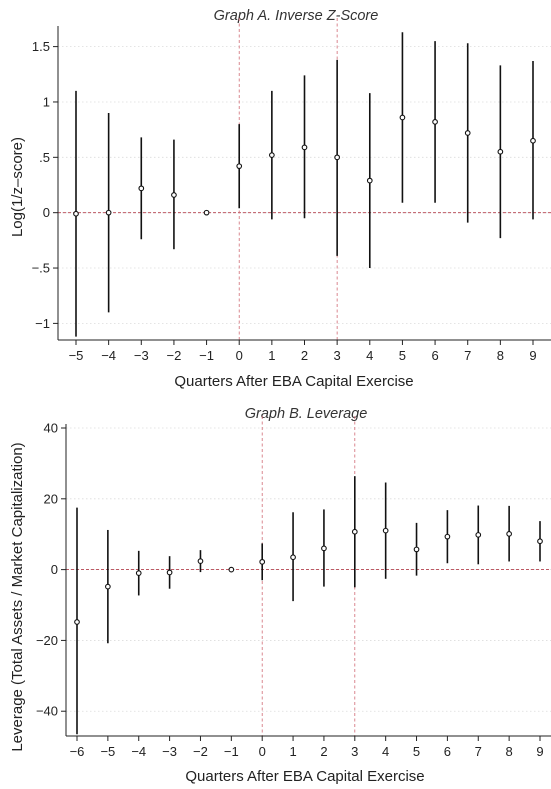  What do you see at coordinates (41, 268) in the screenshot?
I see `y-tick-label: −.5` at bounding box center [41, 268].